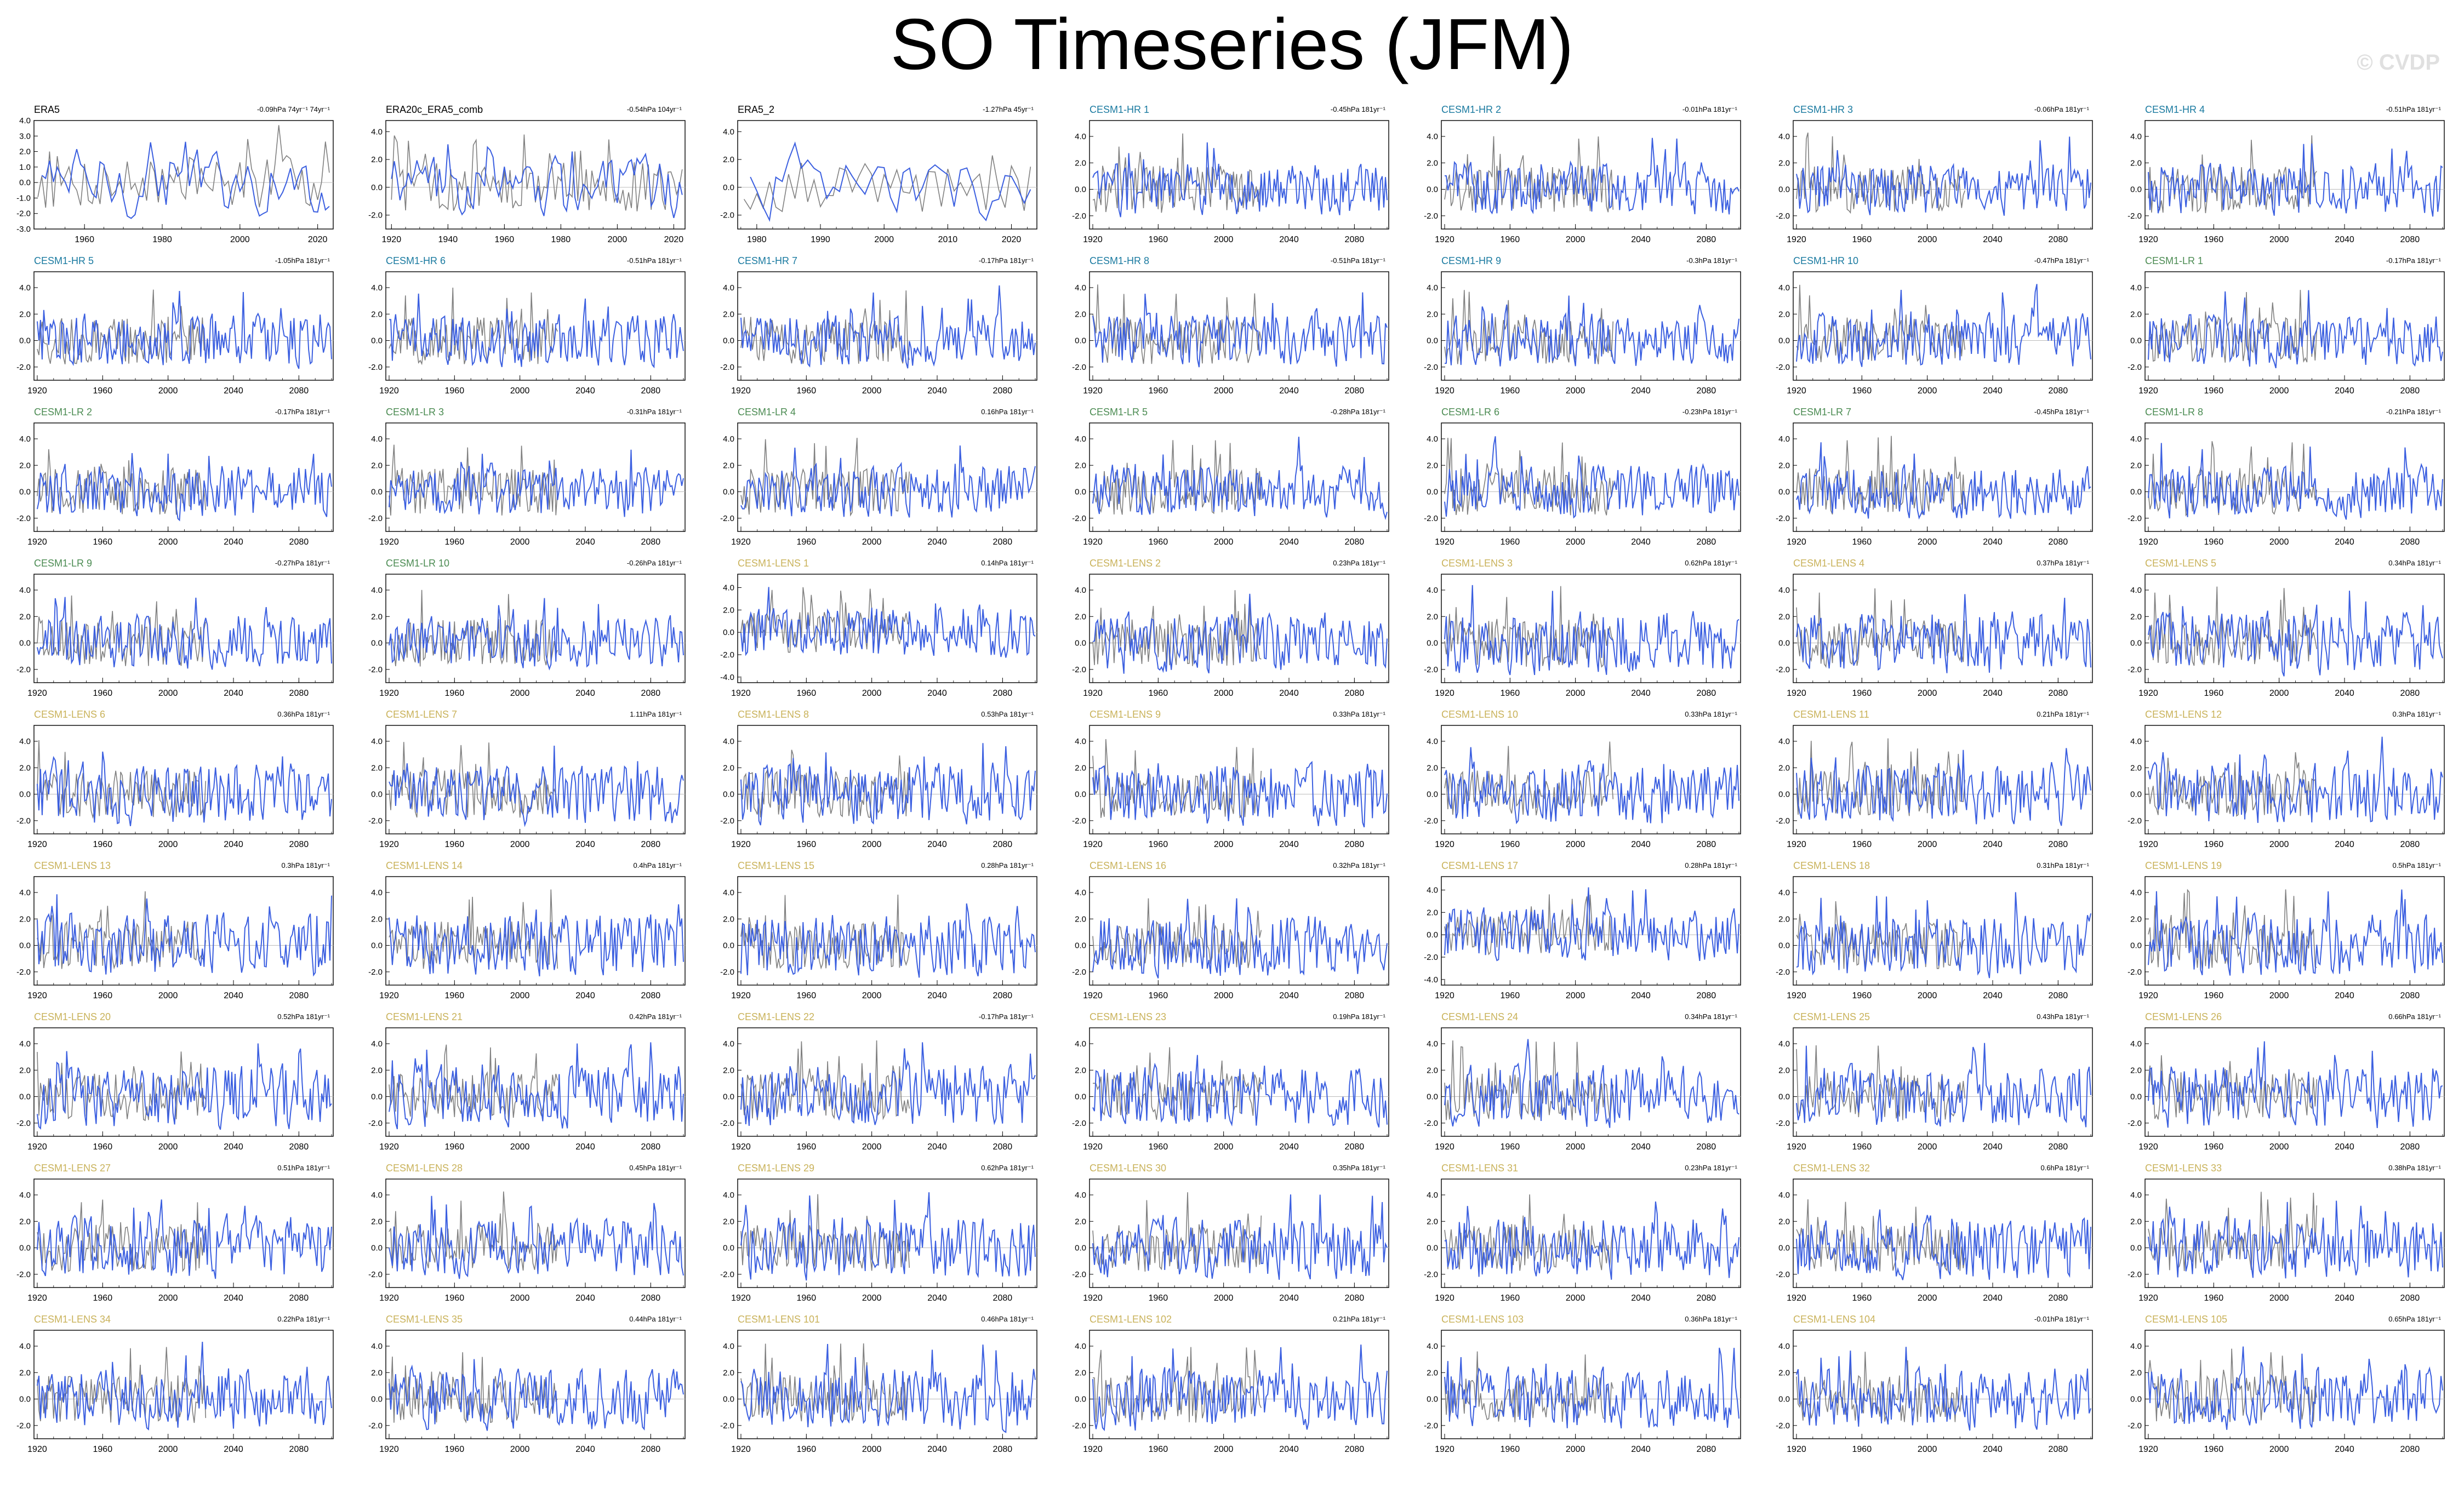  What do you see at coordinates (1711, 260) in the screenshot?
I see `trend-label: -0.3hPa 181yr⁻¹` at bounding box center [1711, 260].